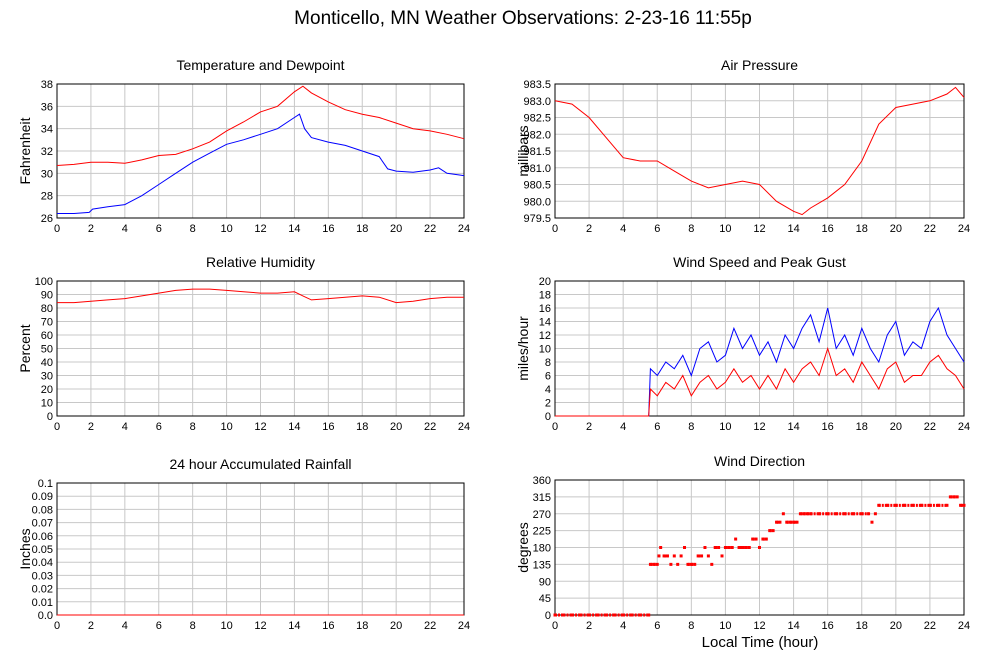  Describe the element at coordinates (47, 130) in the screenshot. I see `y-tick-label: 34` at that location.